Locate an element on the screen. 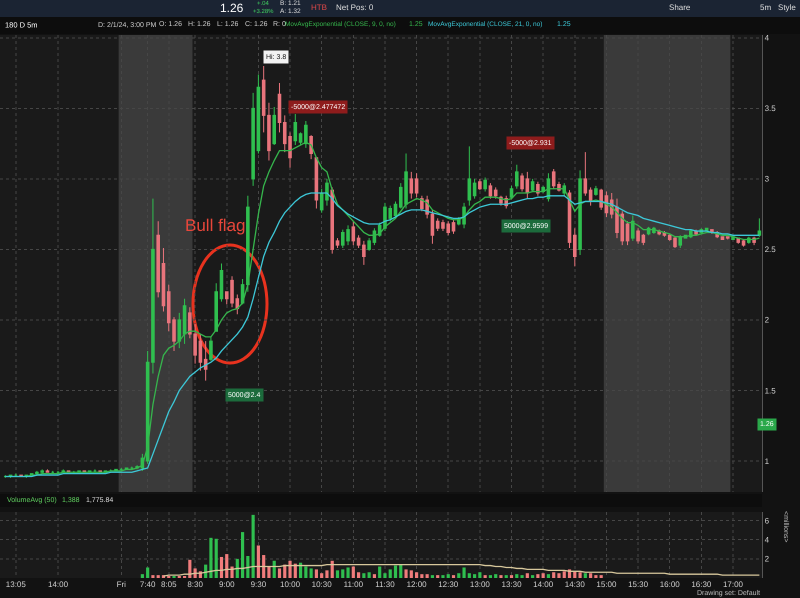  y-tick-label: 2.5 is located at coordinates (770, 249).